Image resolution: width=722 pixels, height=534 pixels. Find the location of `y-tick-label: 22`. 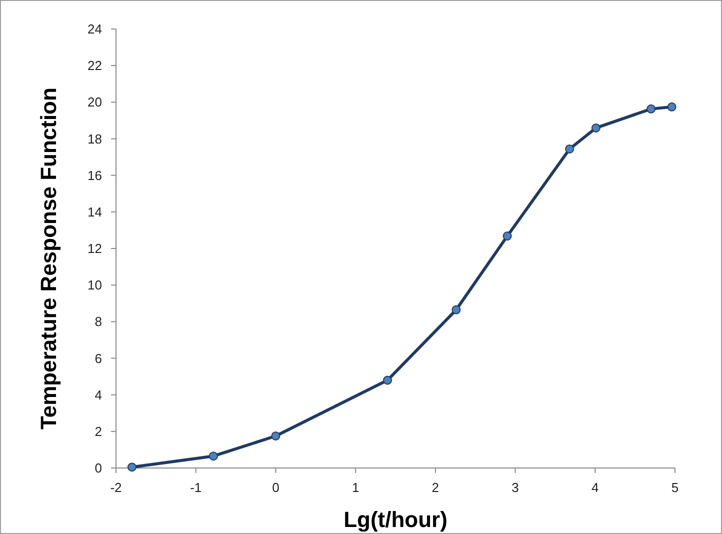

y-tick-label: 22 is located at coordinates (95, 66).